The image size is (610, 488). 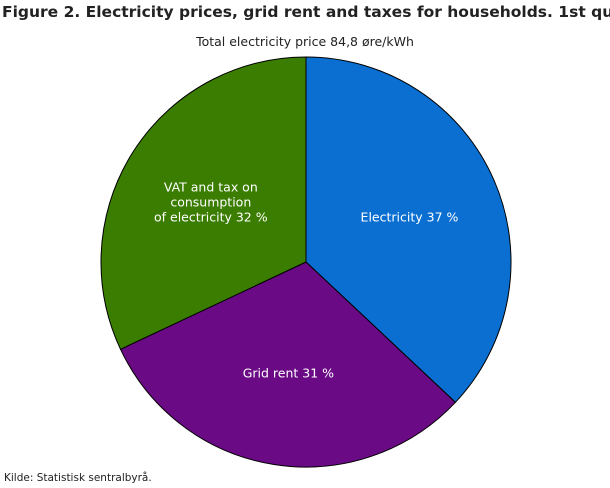 I want to click on source-note: Kilde: Statistisk sentralbyrå., so click(x=78, y=478).